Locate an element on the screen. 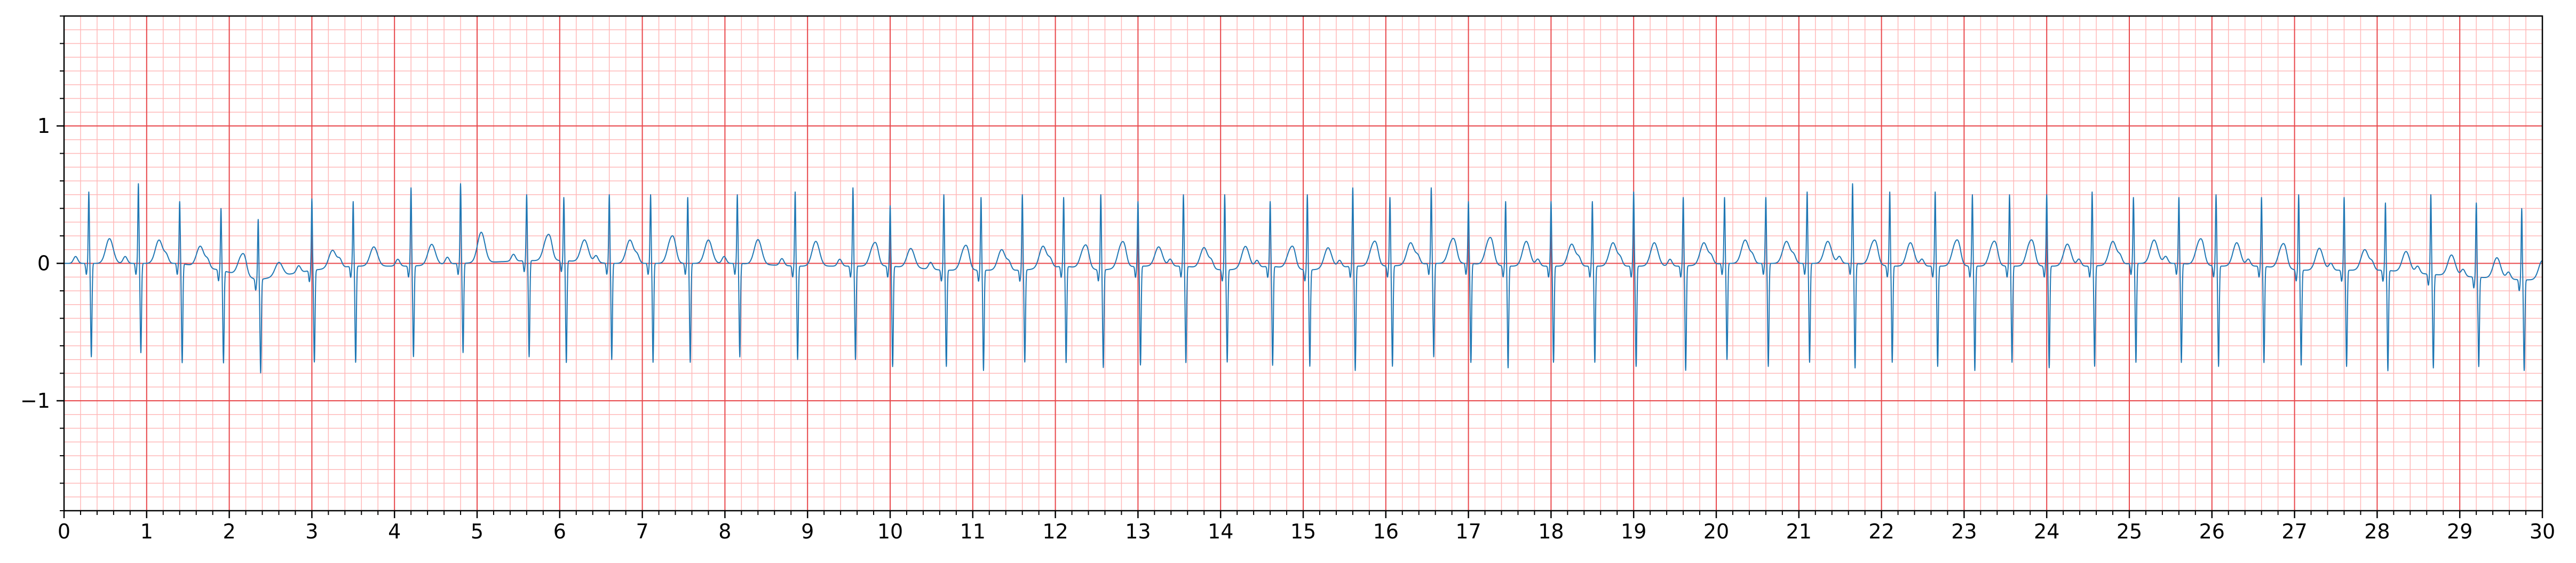 The height and width of the screenshot is (563, 2576). x-tick-label: 10 is located at coordinates (890, 531).